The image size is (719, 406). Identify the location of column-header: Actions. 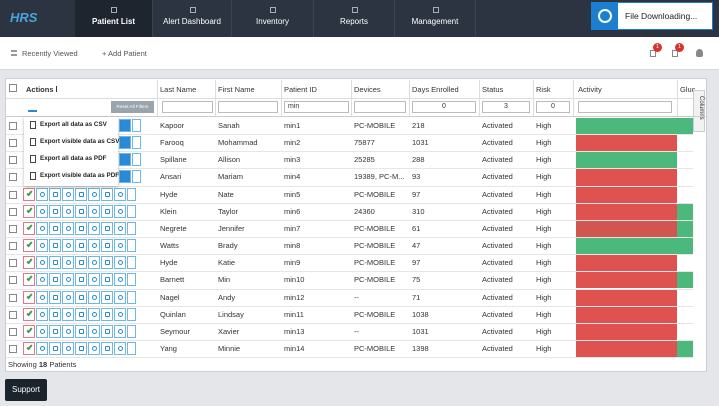
(40, 89).